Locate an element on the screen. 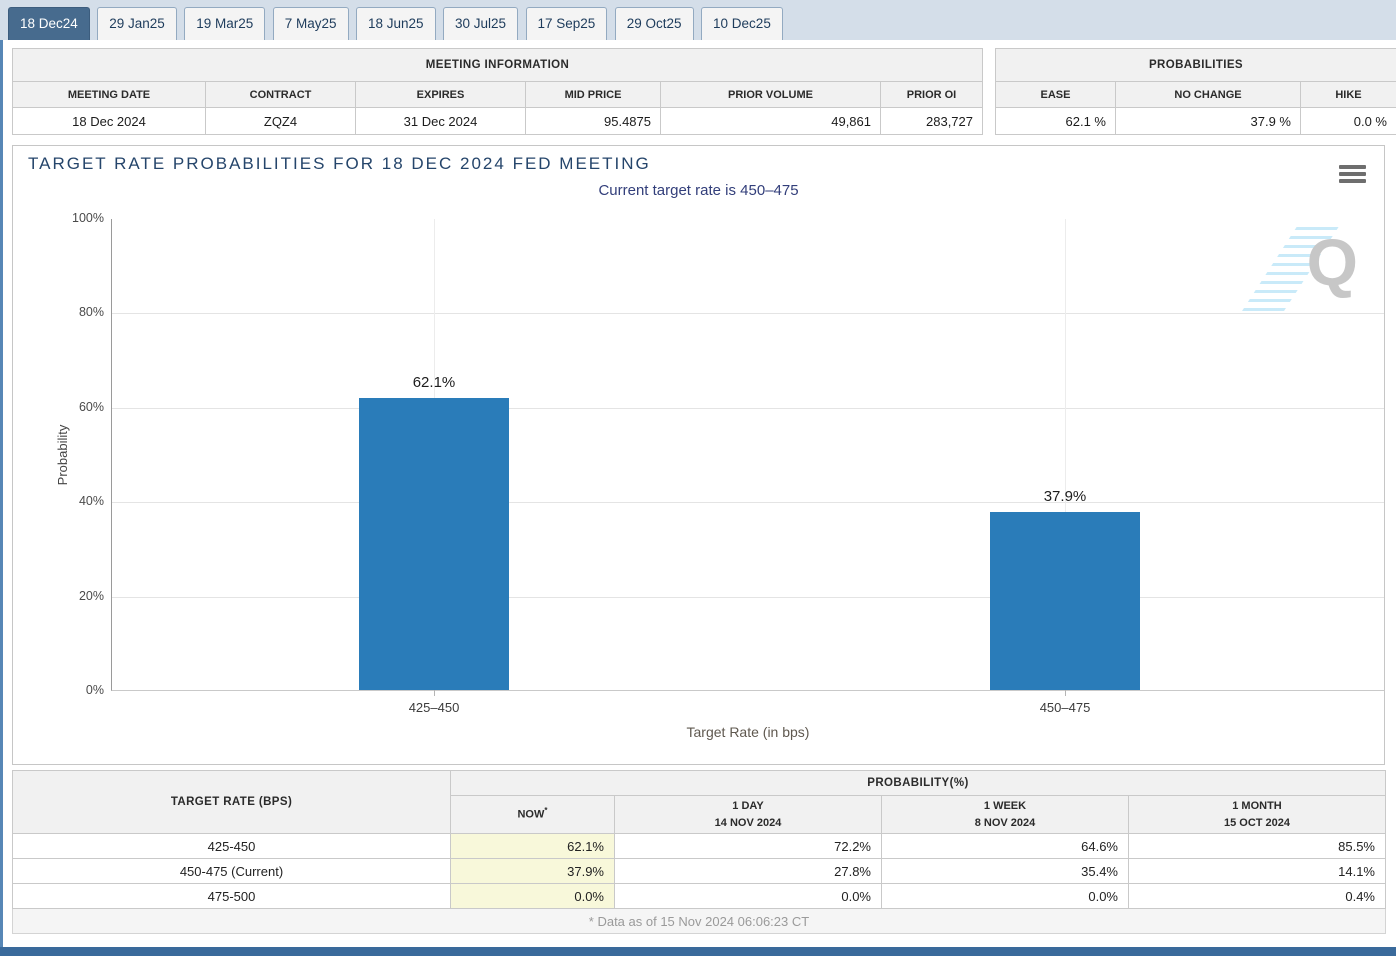 This screenshot has height=956, width=1396. table-row-475-500: 475-500 0.0% 0.0% 0.0% 0.4% is located at coordinates (699, 896).